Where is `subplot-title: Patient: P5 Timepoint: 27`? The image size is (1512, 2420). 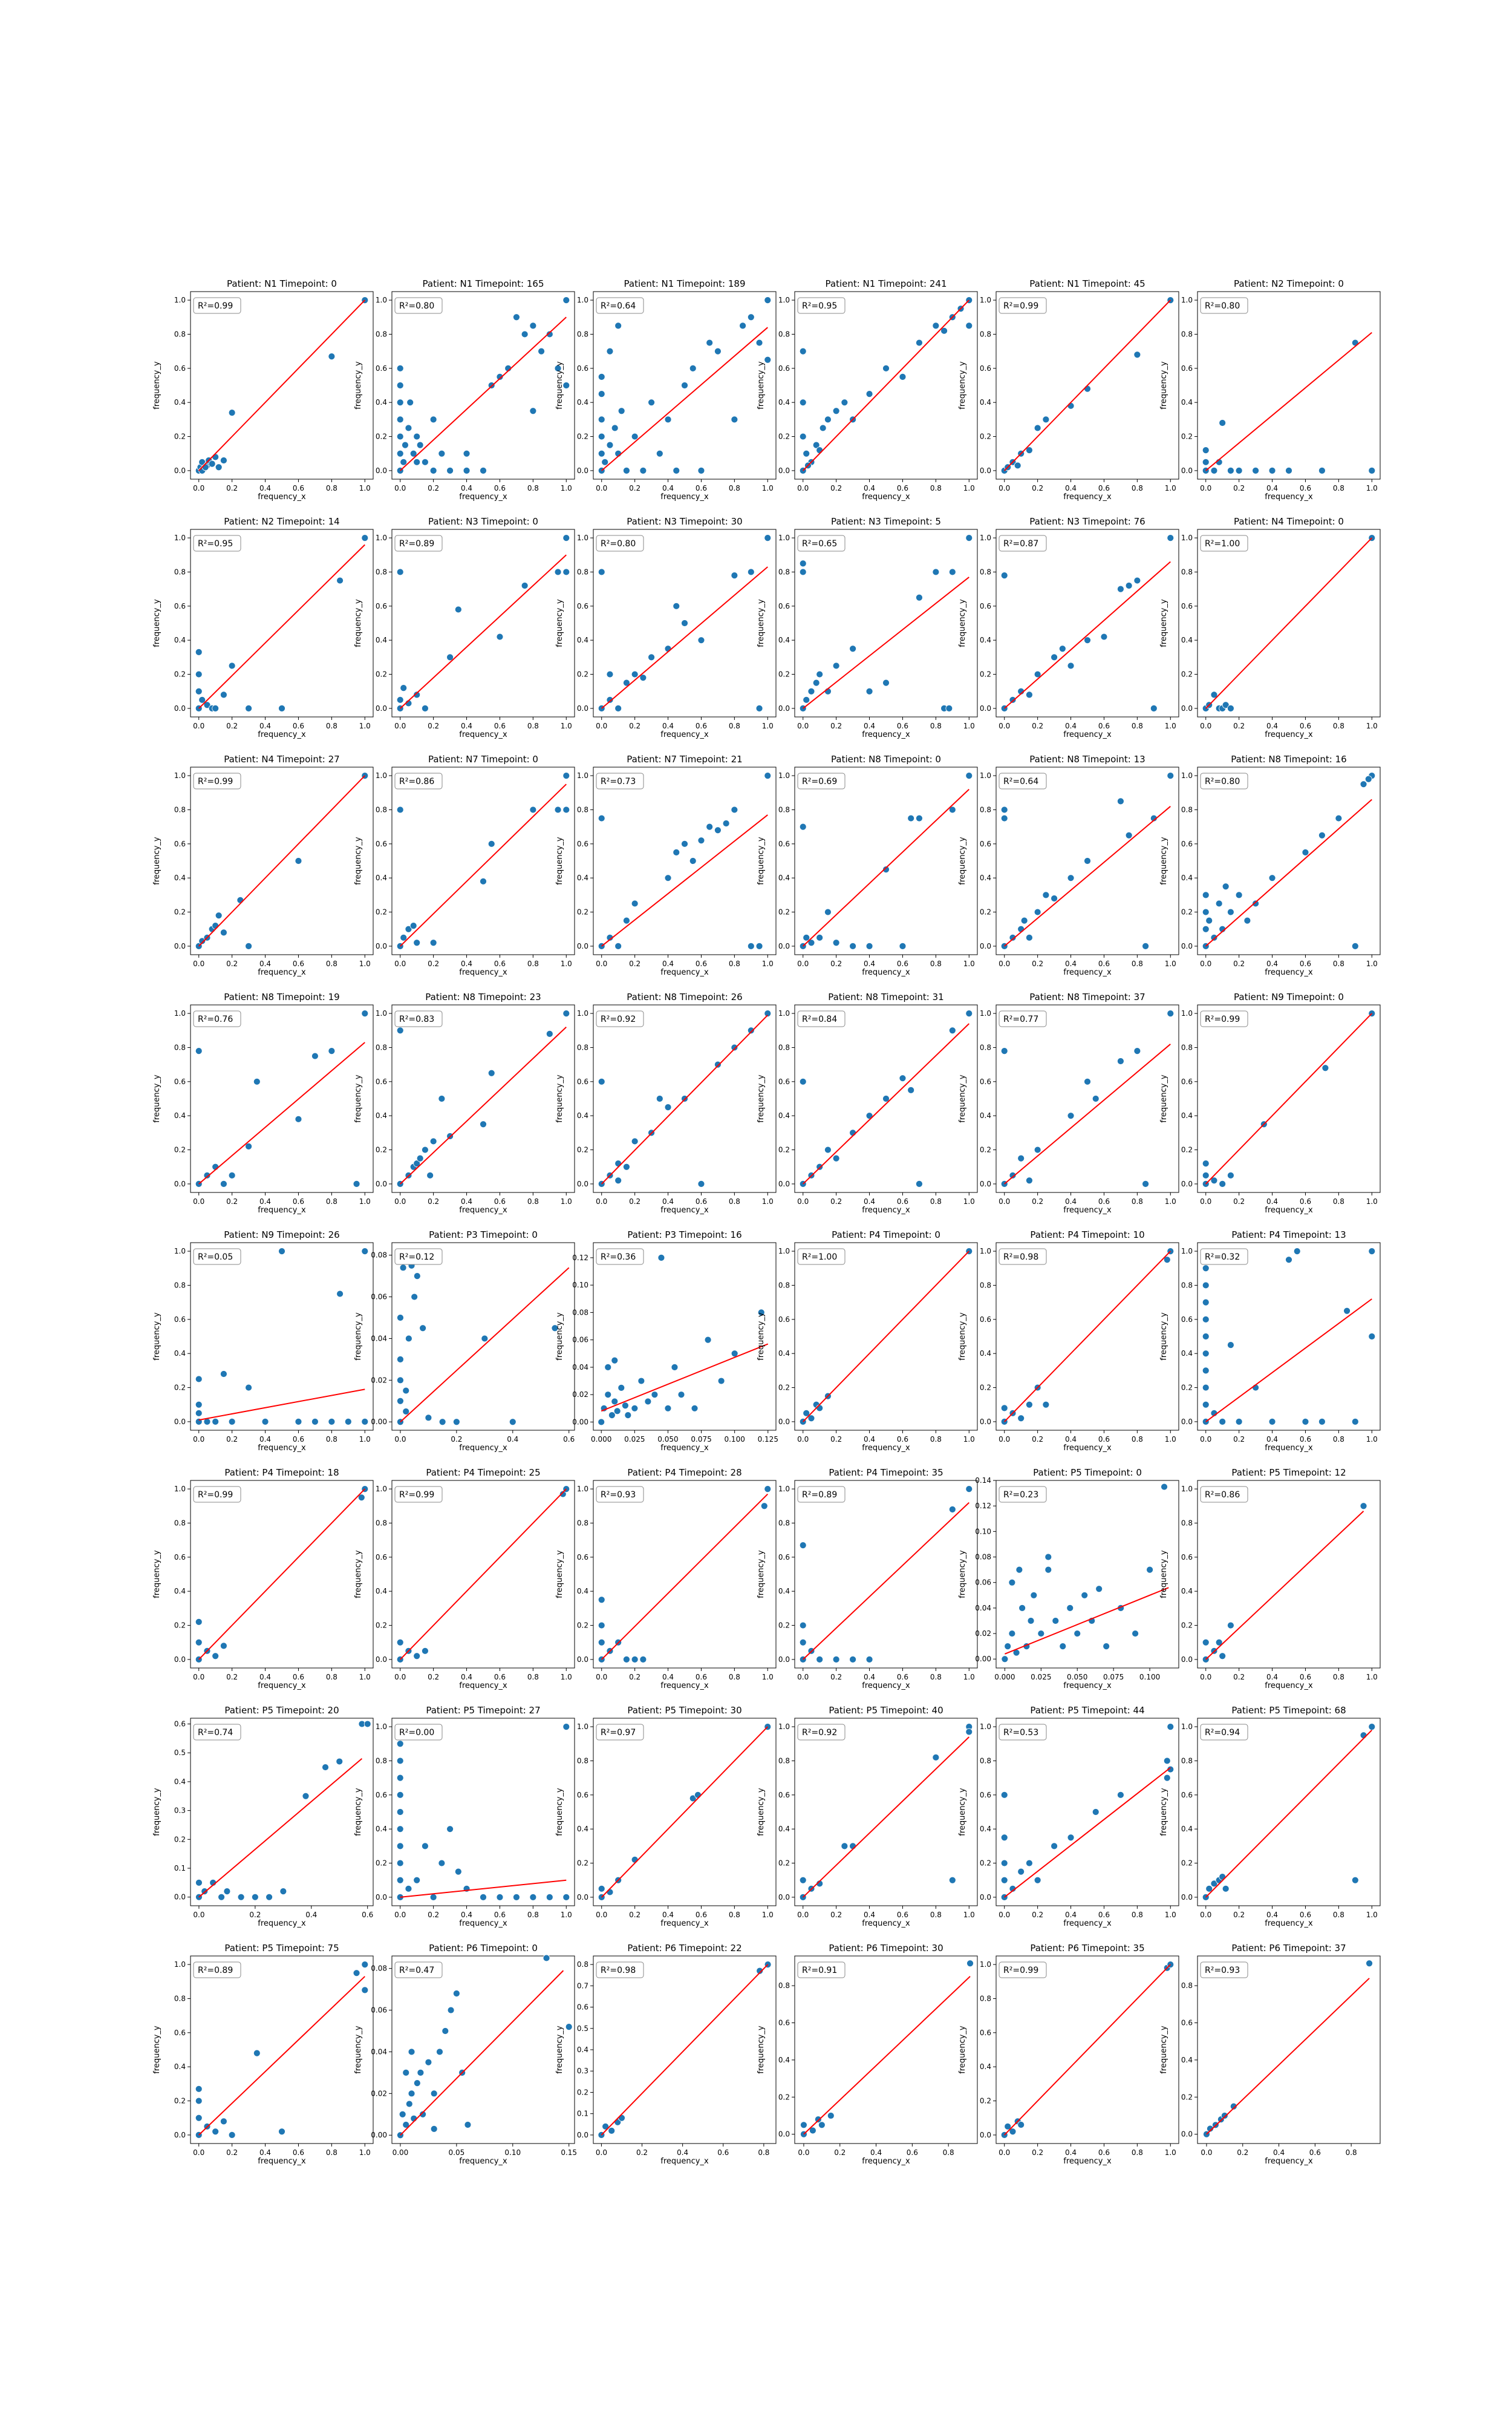 subplot-title: Patient: P5 Timepoint: 27 is located at coordinates (483, 1710).